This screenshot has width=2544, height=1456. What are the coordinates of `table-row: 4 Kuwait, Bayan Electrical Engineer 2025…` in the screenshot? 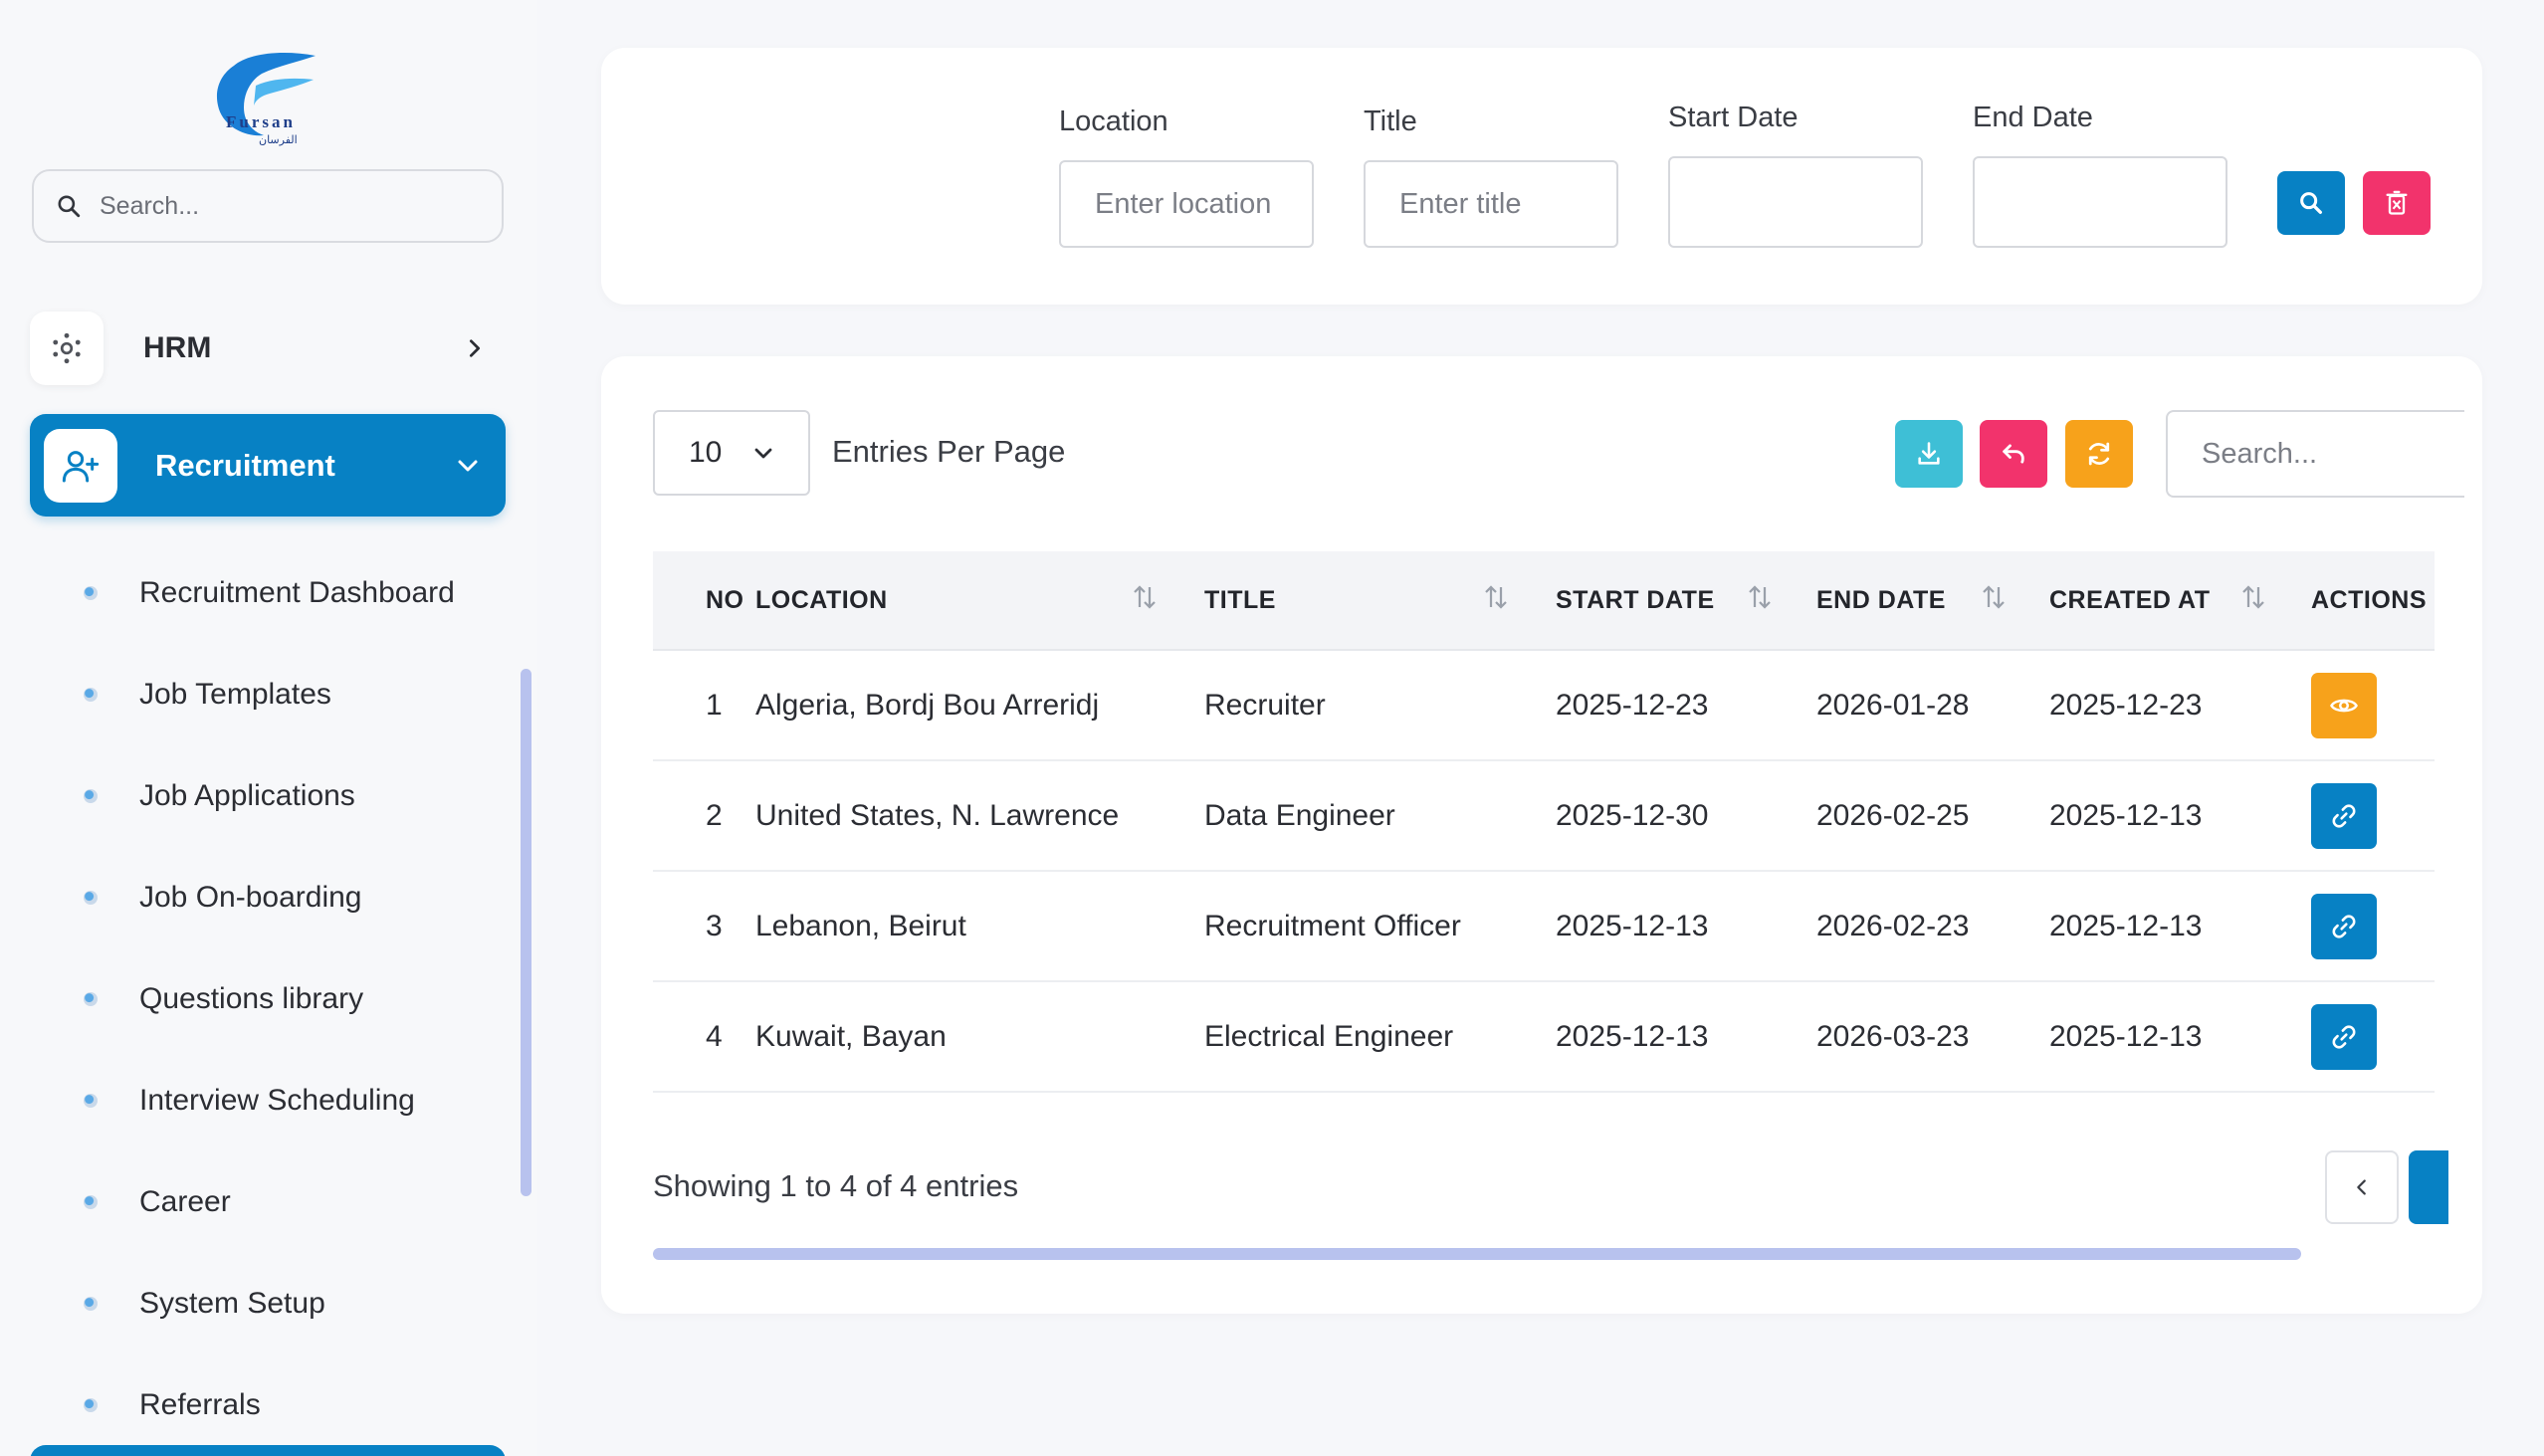 It's located at (1544, 1037).